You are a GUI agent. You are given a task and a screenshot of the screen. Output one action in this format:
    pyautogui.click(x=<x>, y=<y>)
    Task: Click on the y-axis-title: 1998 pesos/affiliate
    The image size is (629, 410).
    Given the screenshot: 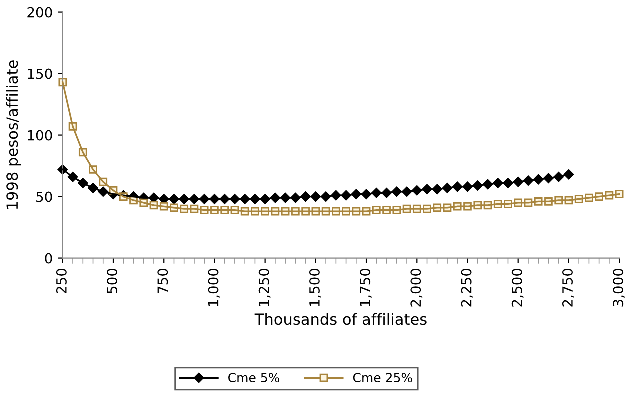 What is the action you would take?
    pyautogui.click(x=14, y=135)
    